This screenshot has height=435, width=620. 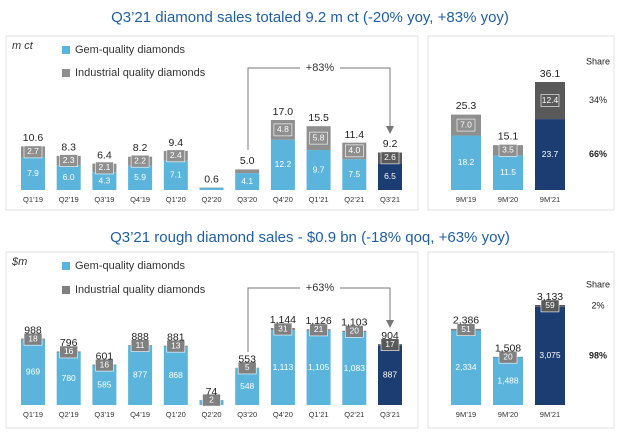 What do you see at coordinates (283, 320) in the screenshot?
I see `total-label: 1,144` at bounding box center [283, 320].